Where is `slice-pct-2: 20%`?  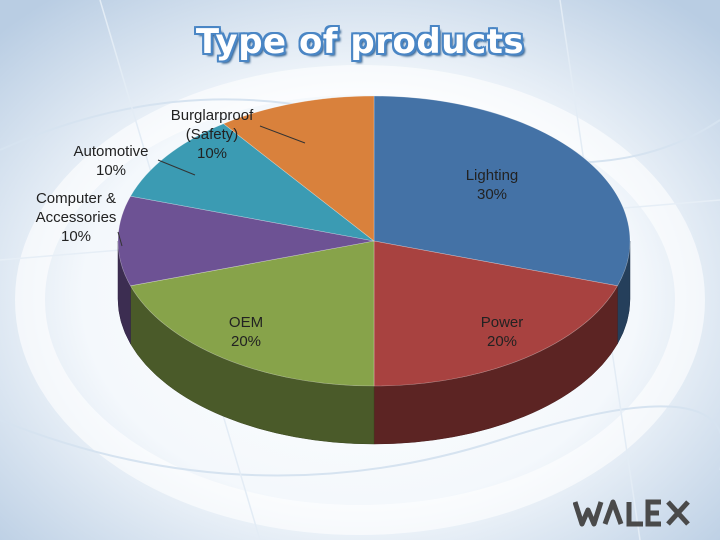 slice-pct-2: 20% is located at coordinates (246, 341).